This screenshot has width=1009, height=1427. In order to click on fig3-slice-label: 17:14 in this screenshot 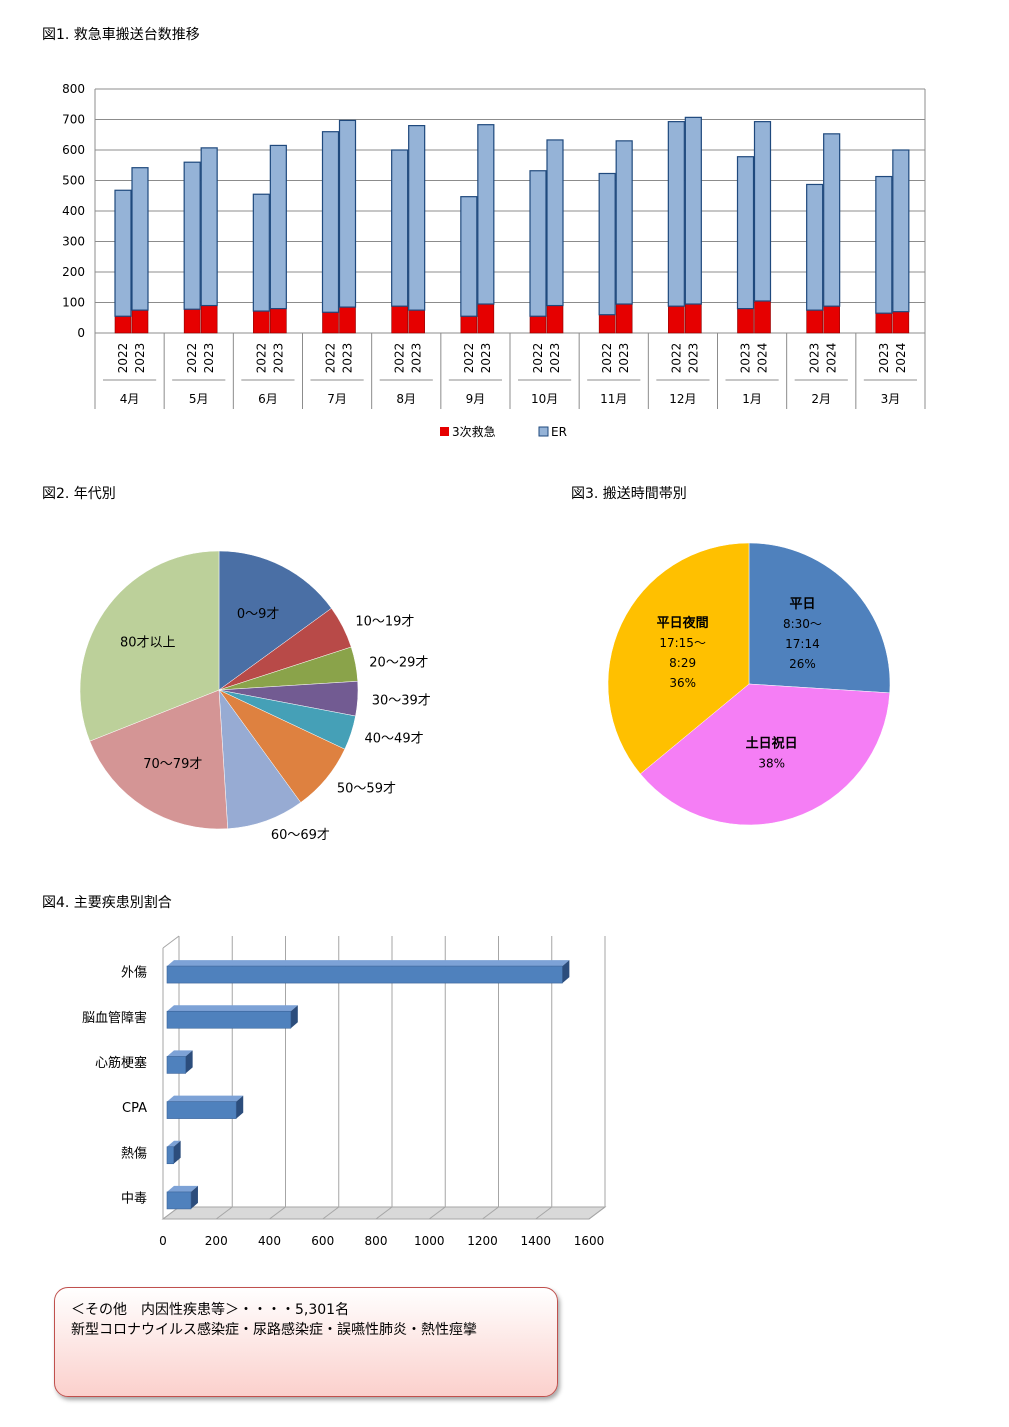, I will do `click(802, 644)`.